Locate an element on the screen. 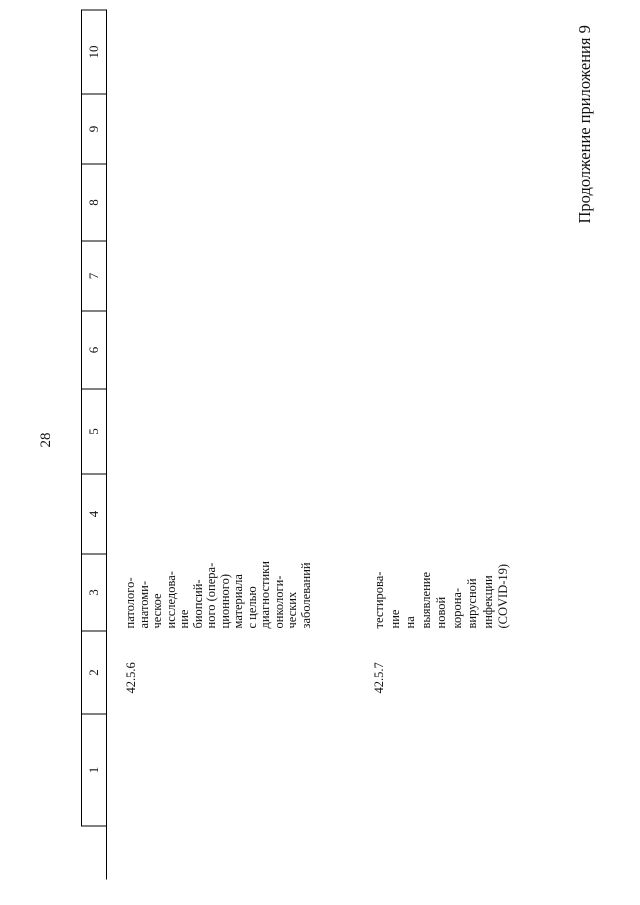  column-header-2: 2 is located at coordinates (94, 672).